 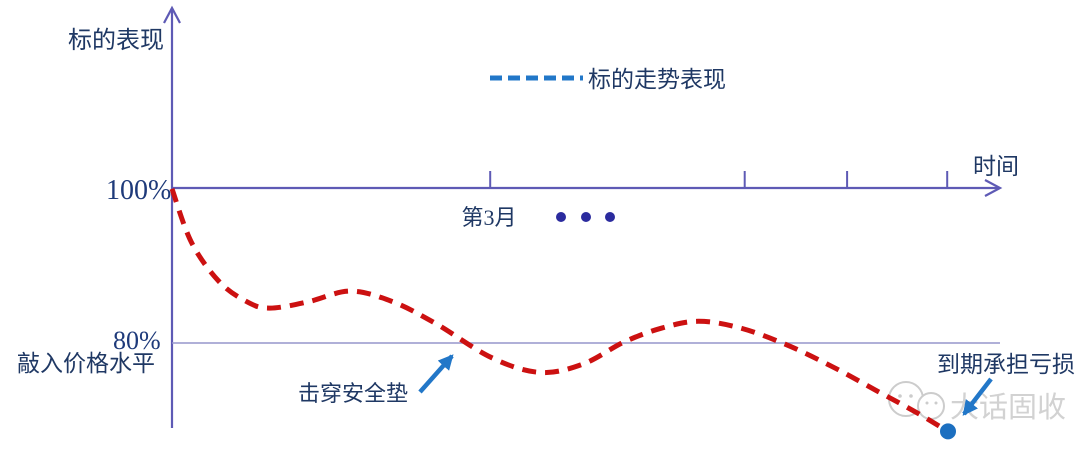 I want to click on maturity-loss-annotation: 到期承担亏损, so click(x=1006, y=384).